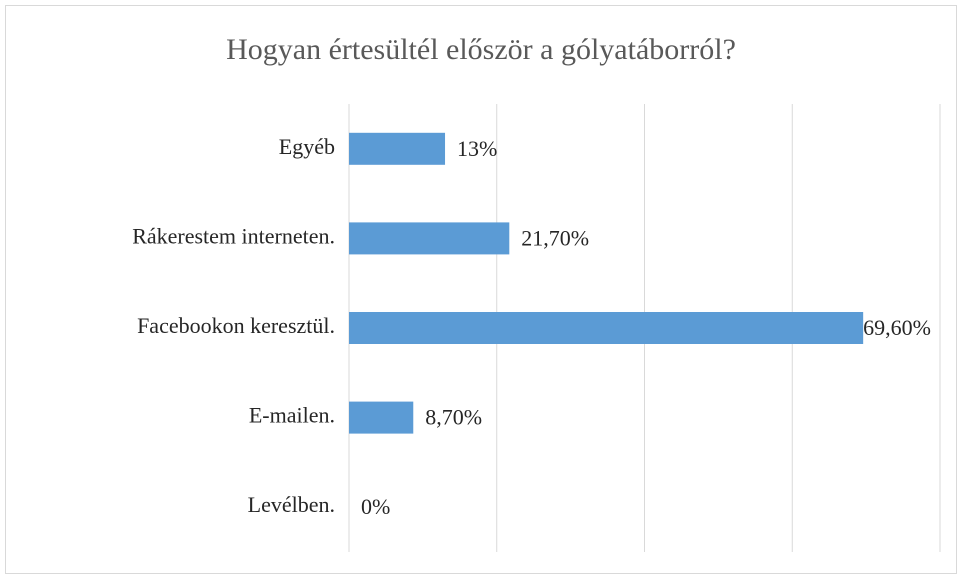 Image resolution: width=962 pixels, height=579 pixels. I want to click on data-label: 8,70%, so click(453, 417).